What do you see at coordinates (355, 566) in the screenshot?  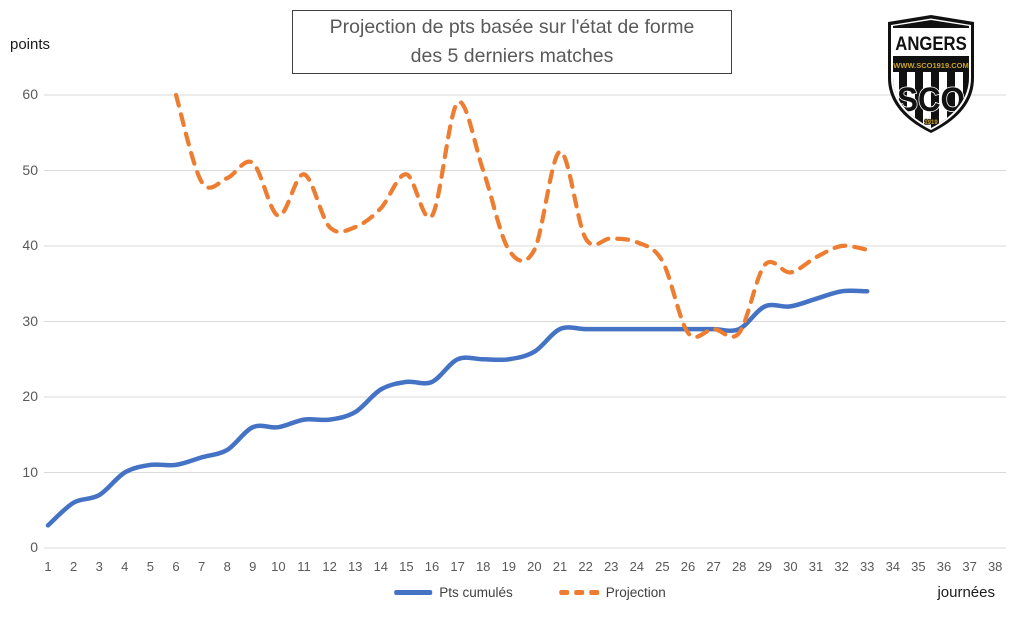 I see `x-tick-label: 13` at bounding box center [355, 566].